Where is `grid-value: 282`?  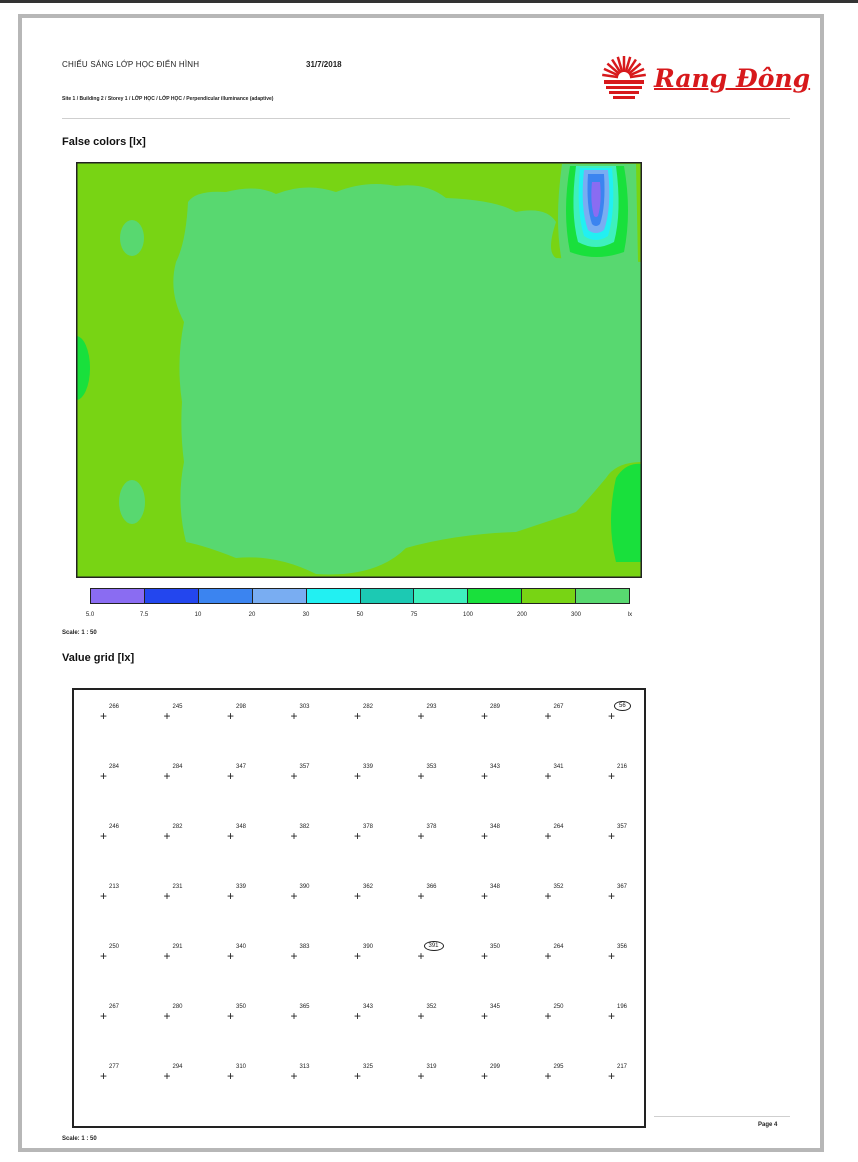 grid-value: 282 is located at coordinates (177, 827).